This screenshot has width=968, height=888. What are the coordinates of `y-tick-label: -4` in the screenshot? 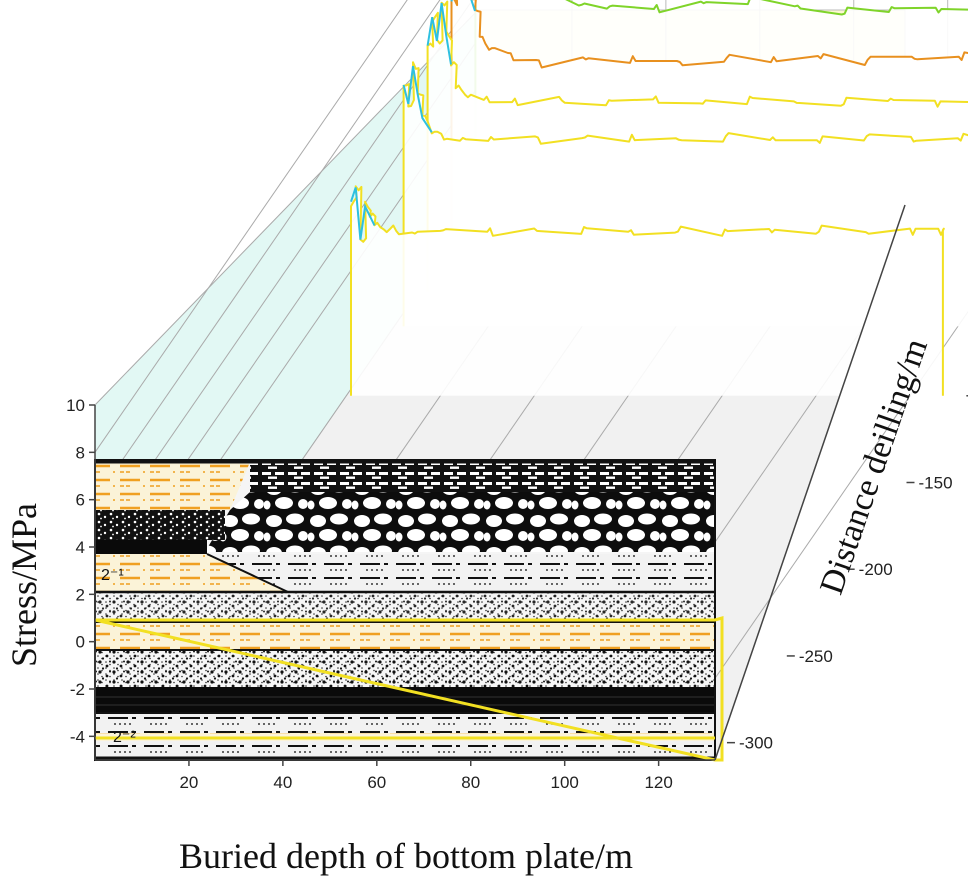 It's located at (77, 736).